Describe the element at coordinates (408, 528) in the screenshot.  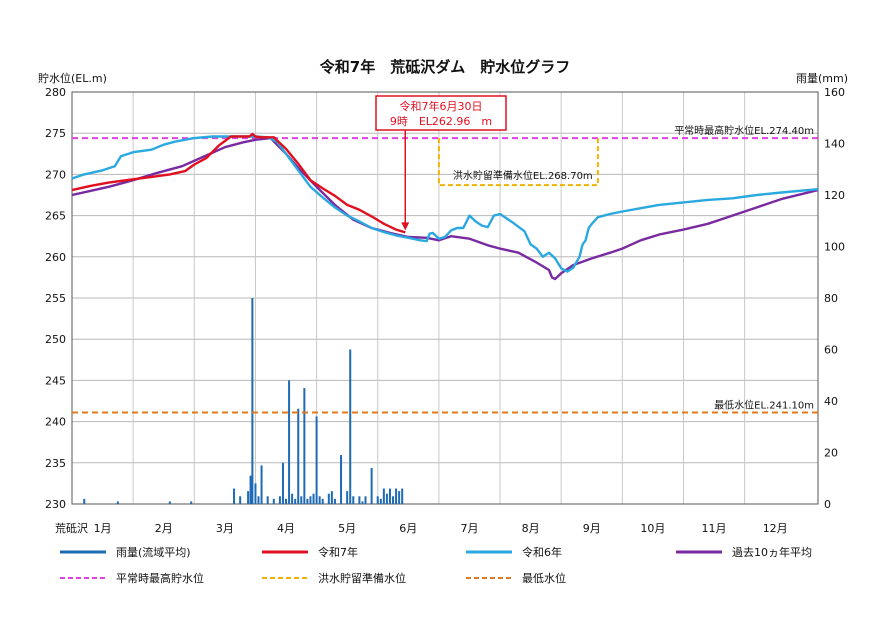
I see `month-tick-label: 6月` at that location.